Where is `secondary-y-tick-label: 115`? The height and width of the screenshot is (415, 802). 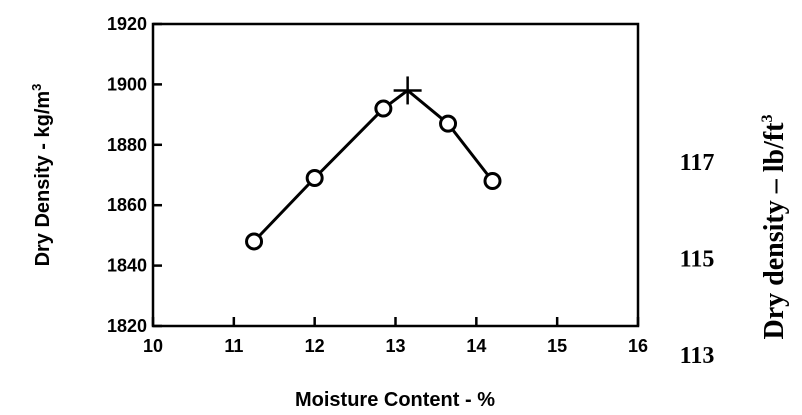 secondary-y-tick-label: 115 is located at coordinates (697, 259).